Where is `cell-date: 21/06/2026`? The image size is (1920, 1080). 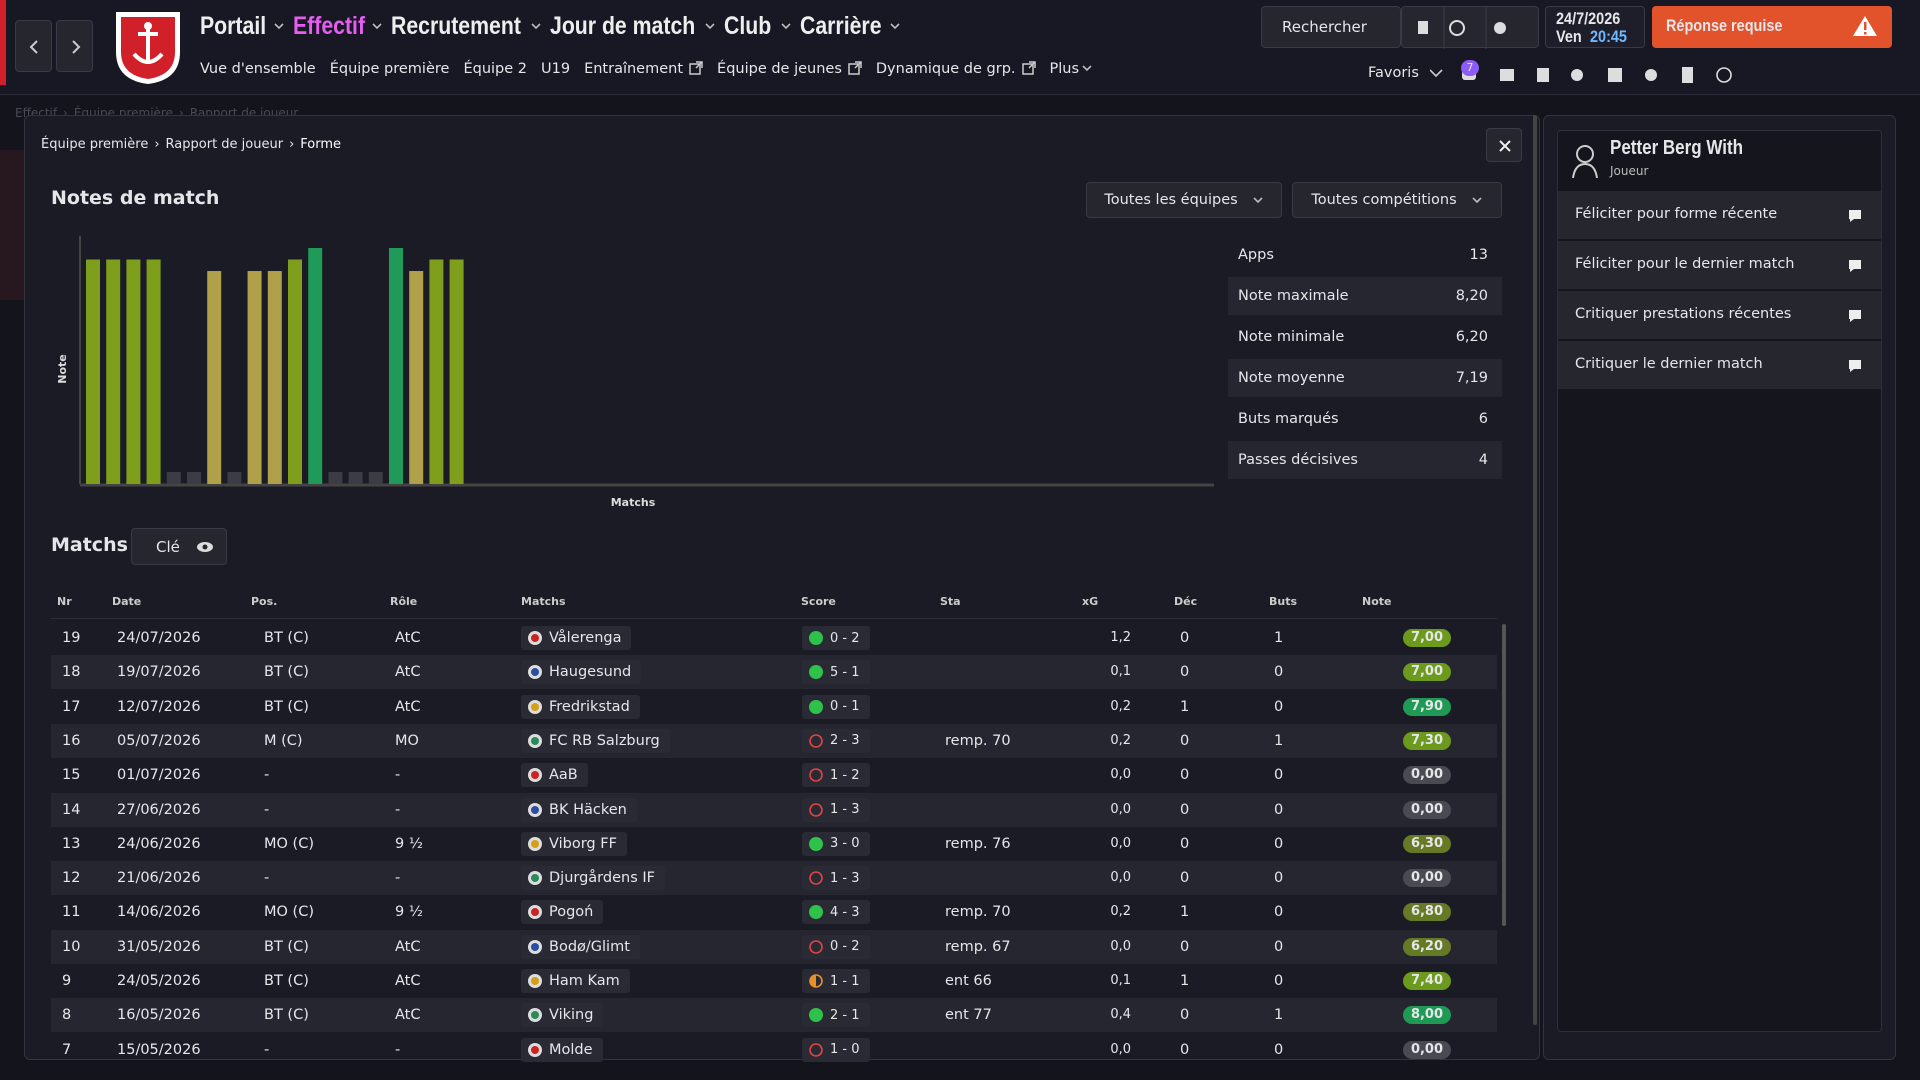 cell-date: 21/06/2026 is located at coordinates (159, 878).